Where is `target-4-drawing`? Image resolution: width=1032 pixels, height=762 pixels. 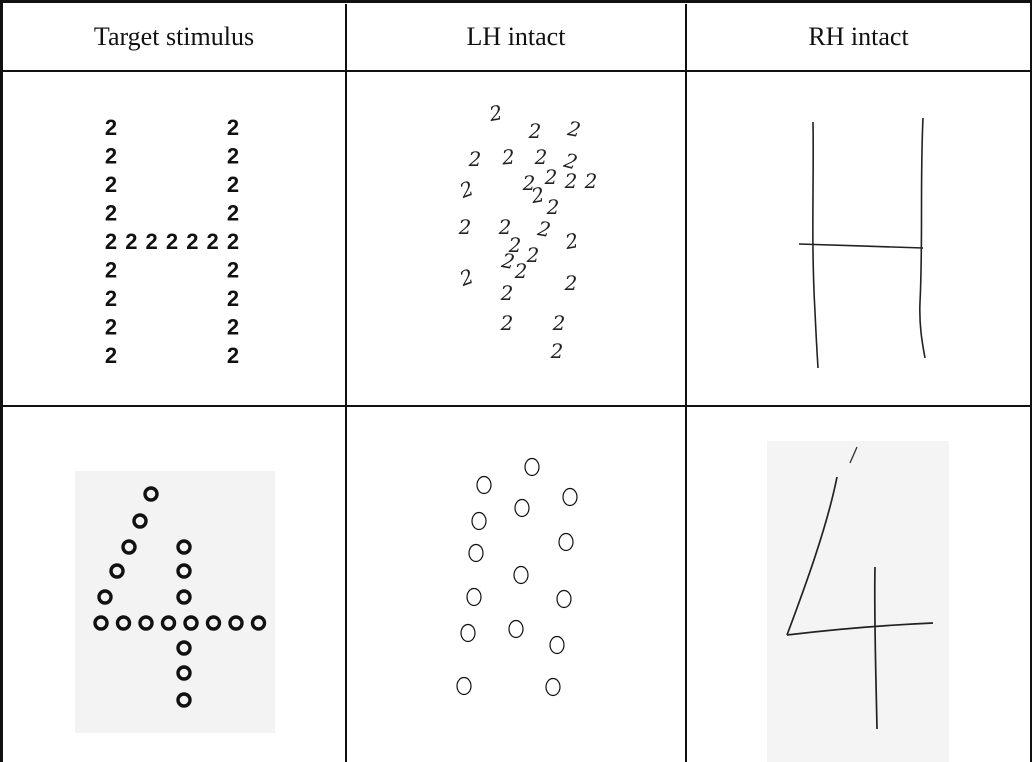
target-4-drawing is located at coordinates (175, 602).